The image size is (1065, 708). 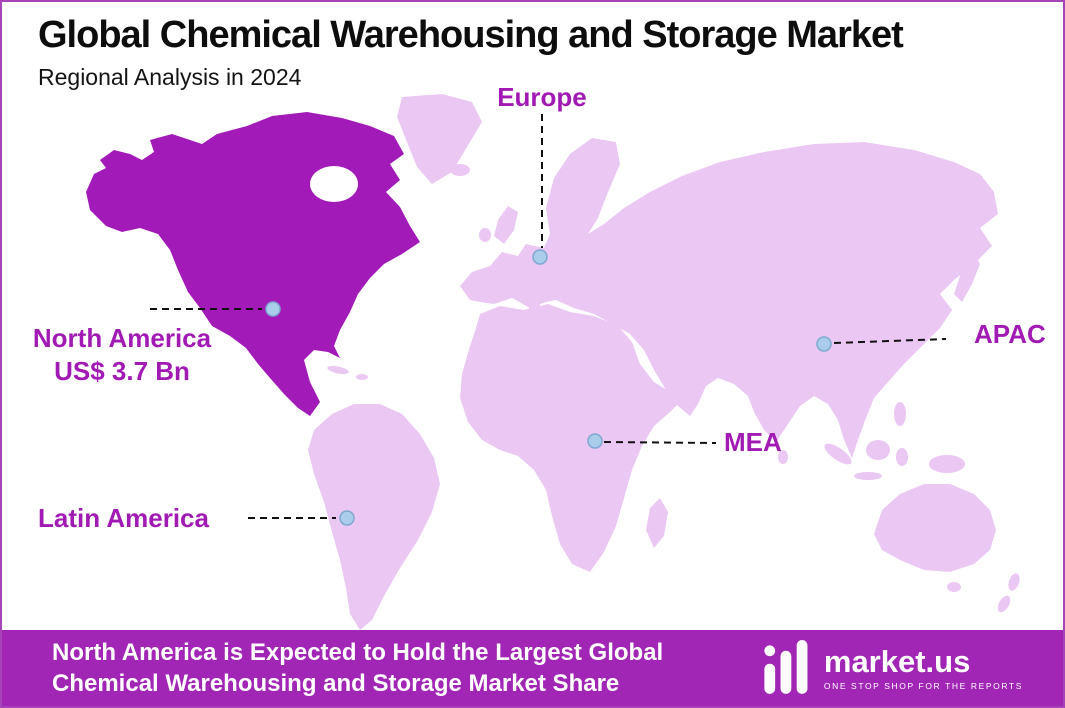 What do you see at coordinates (572, 438) in the screenshot?
I see `africa-region` at bounding box center [572, 438].